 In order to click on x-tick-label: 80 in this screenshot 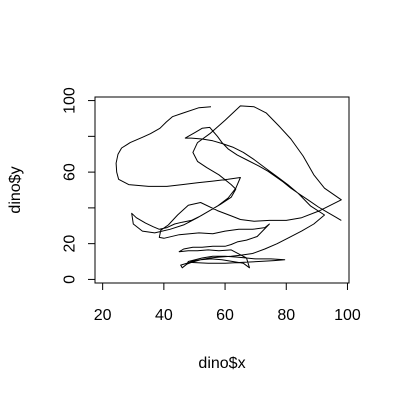, I will do `click(286, 315)`.